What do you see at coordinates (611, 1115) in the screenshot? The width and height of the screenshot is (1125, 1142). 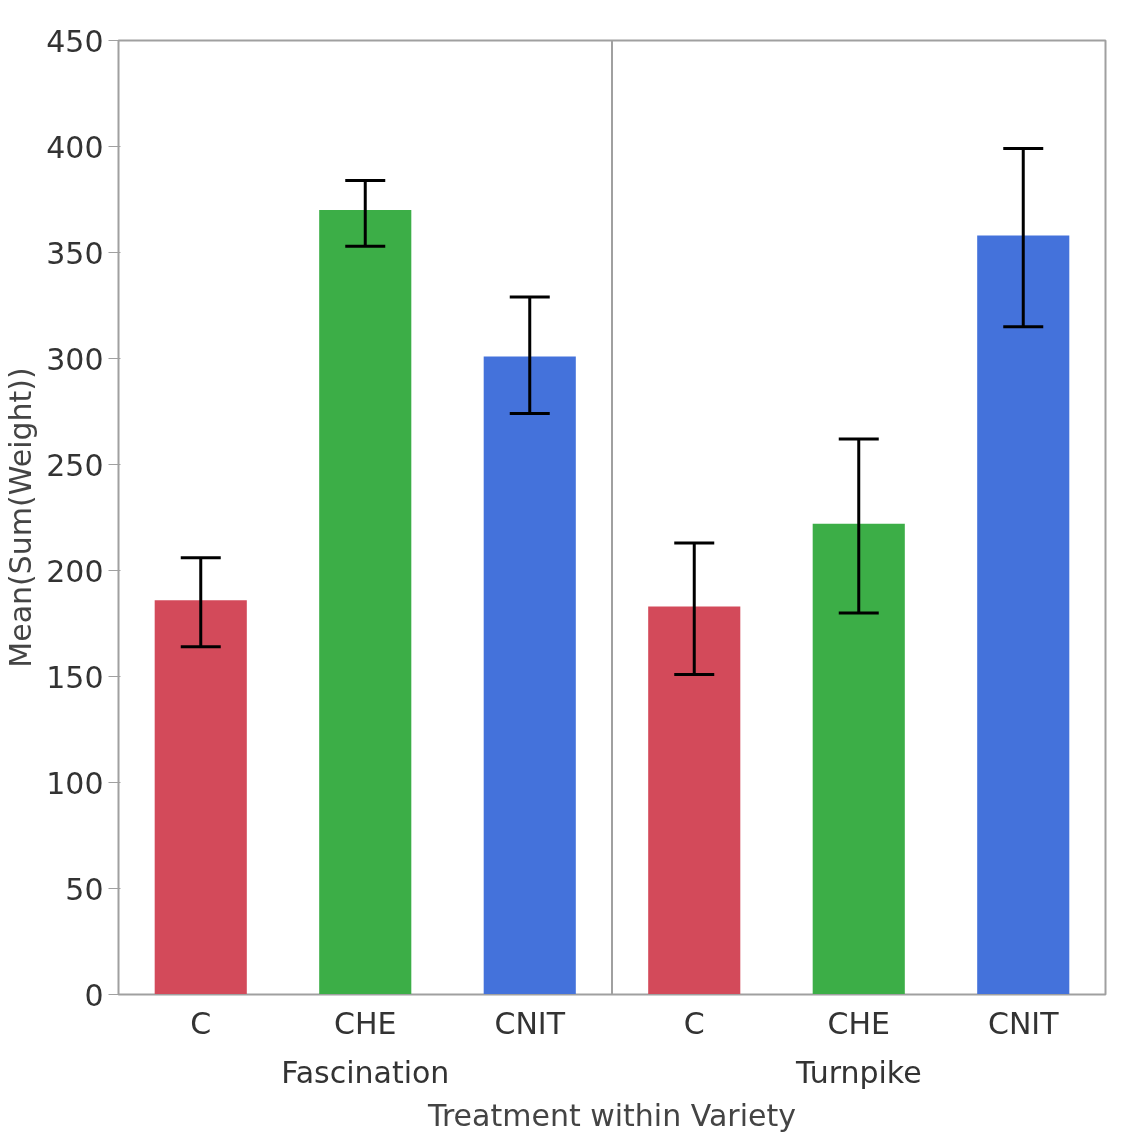 I see `x-axis-title: Treatment within Variety` at bounding box center [611, 1115].